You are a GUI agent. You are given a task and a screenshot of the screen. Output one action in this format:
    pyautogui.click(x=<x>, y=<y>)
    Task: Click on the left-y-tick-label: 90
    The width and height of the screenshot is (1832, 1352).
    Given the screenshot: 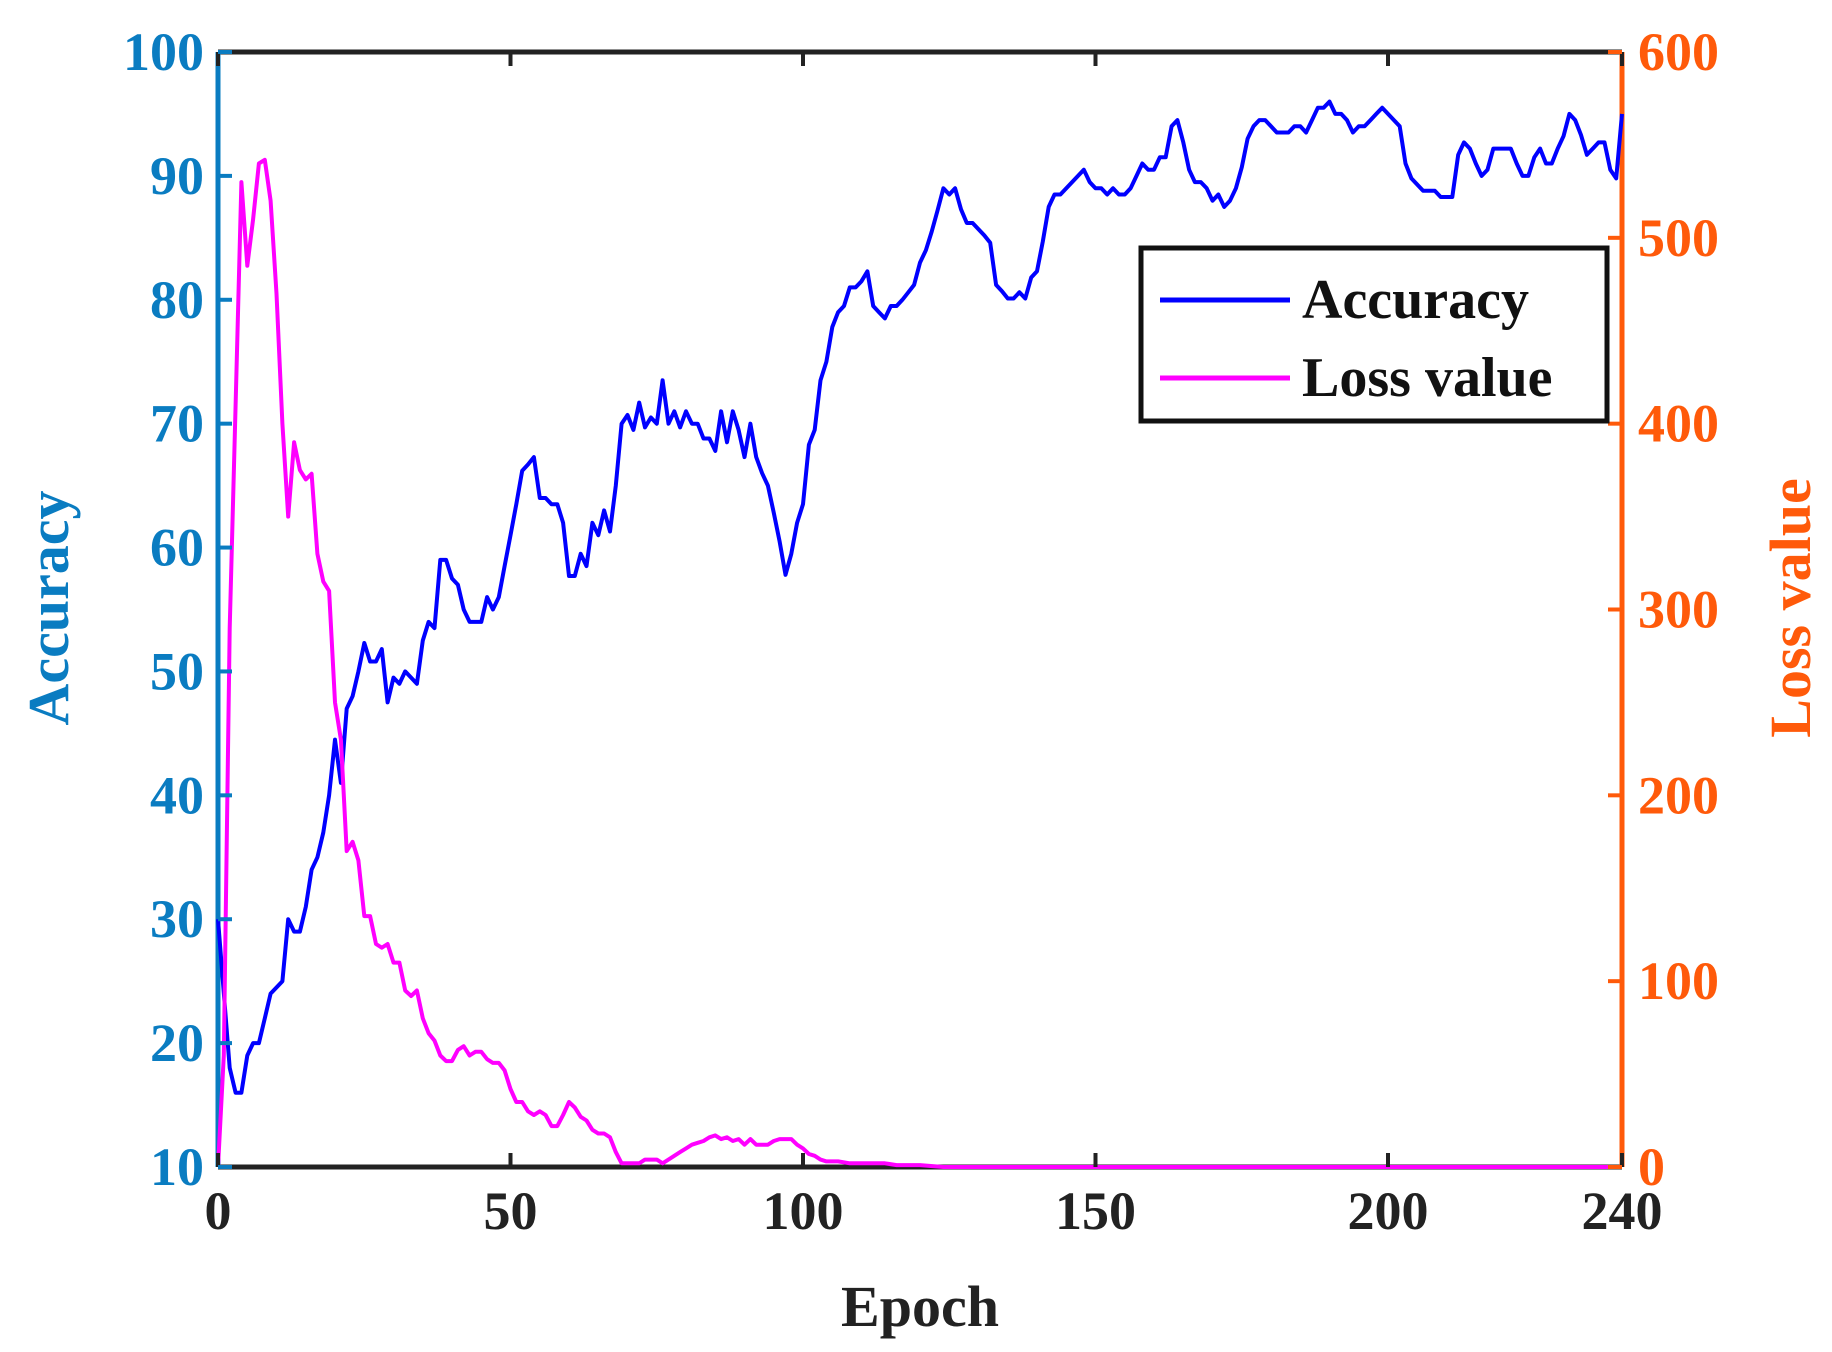 What is the action you would take?
    pyautogui.click(x=177, y=176)
    